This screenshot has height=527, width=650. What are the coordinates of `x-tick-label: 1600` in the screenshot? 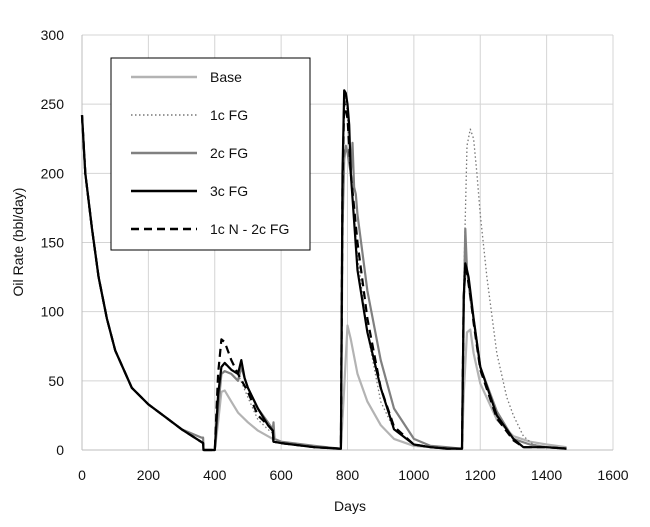 It's located at (612, 475).